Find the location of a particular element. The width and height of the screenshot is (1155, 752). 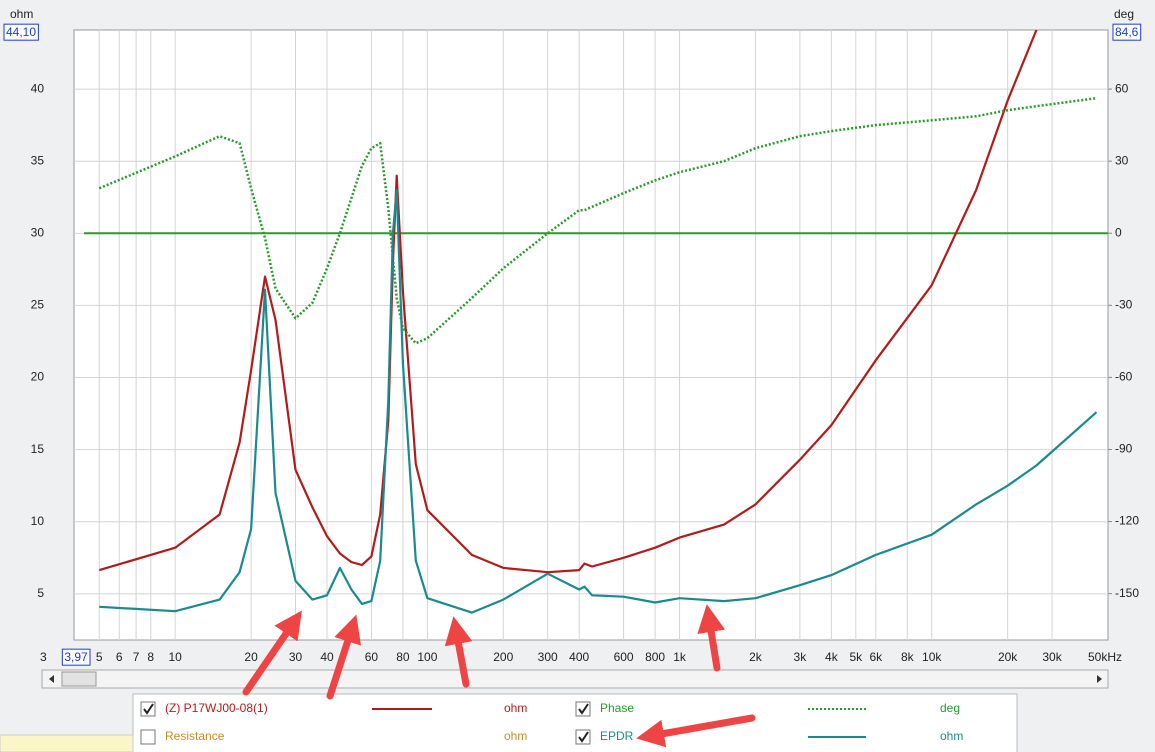

x-tick-label: 8 is located at coordinates (150, 657).